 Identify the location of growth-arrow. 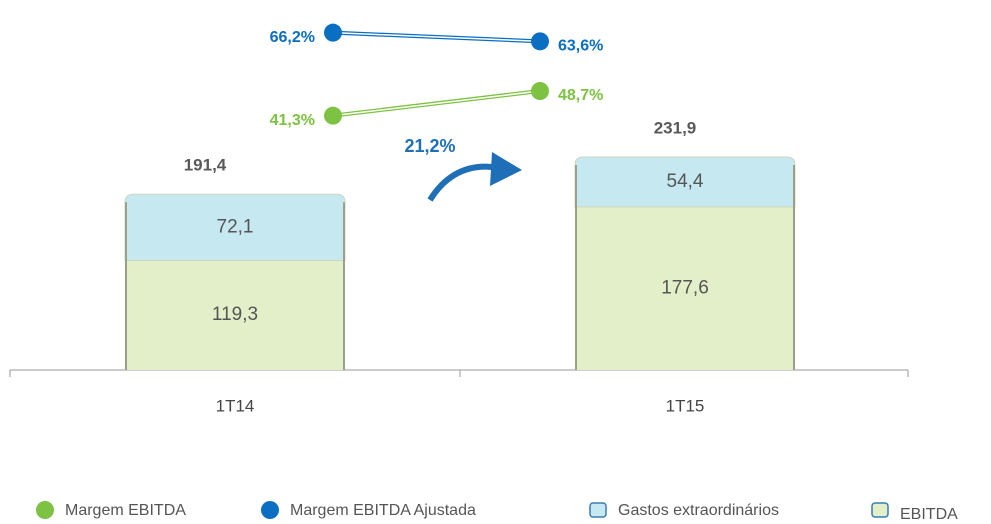
(464, 182).